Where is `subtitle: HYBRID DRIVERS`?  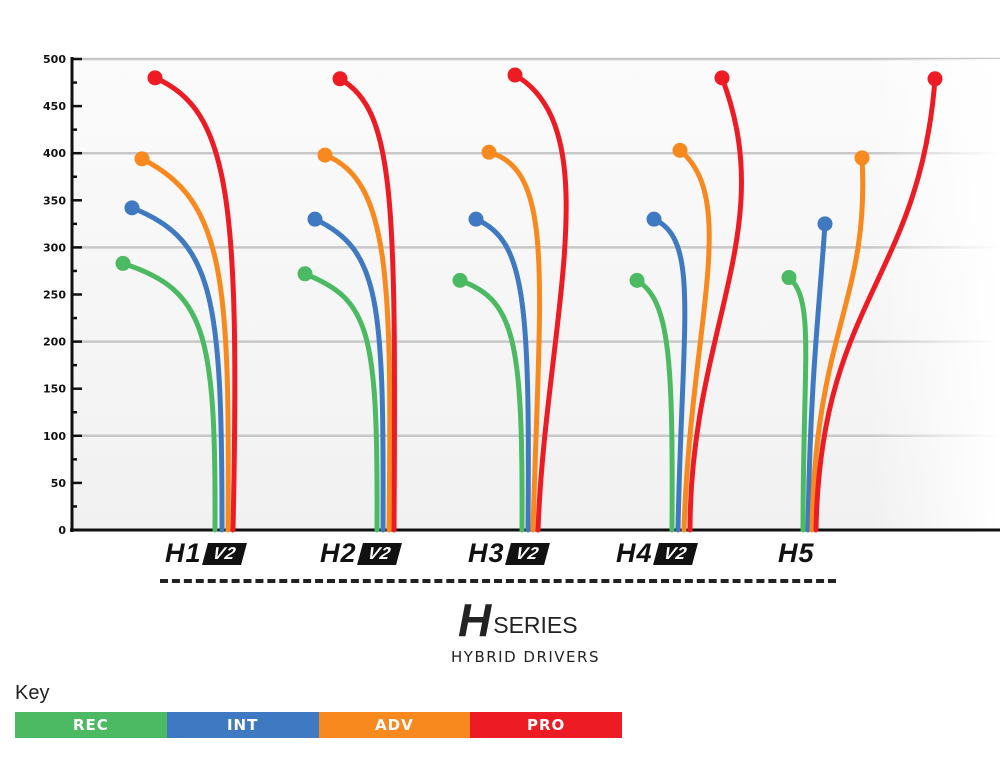
subtitle: HYBRID DRIVERS is located at coordinates (525, 657).